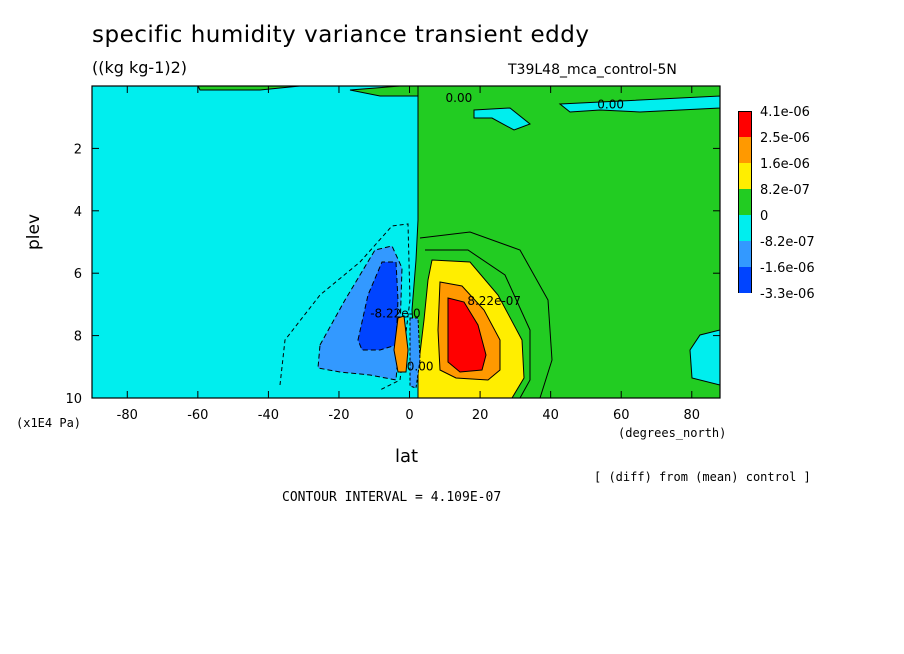 The height and width of the screenshot is (654, 904). I want to click on y-tick-label: 10, so click(73, 399).